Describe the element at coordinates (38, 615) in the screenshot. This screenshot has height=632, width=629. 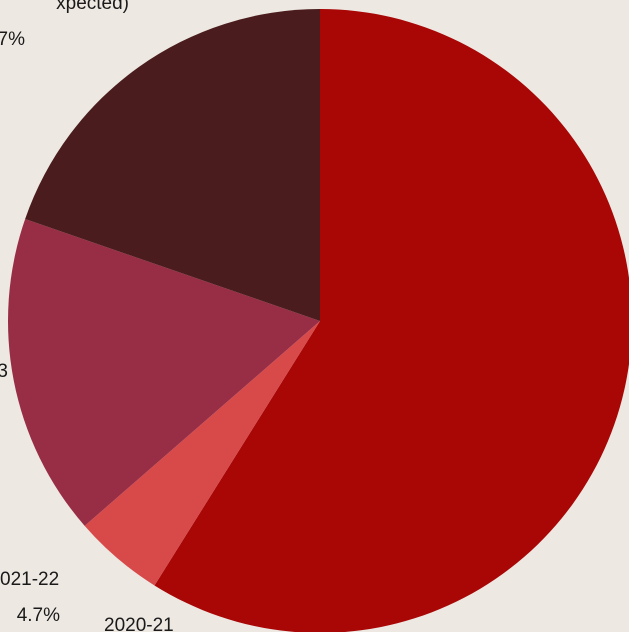
I see `slice-value-label: 4.7%` at that location.